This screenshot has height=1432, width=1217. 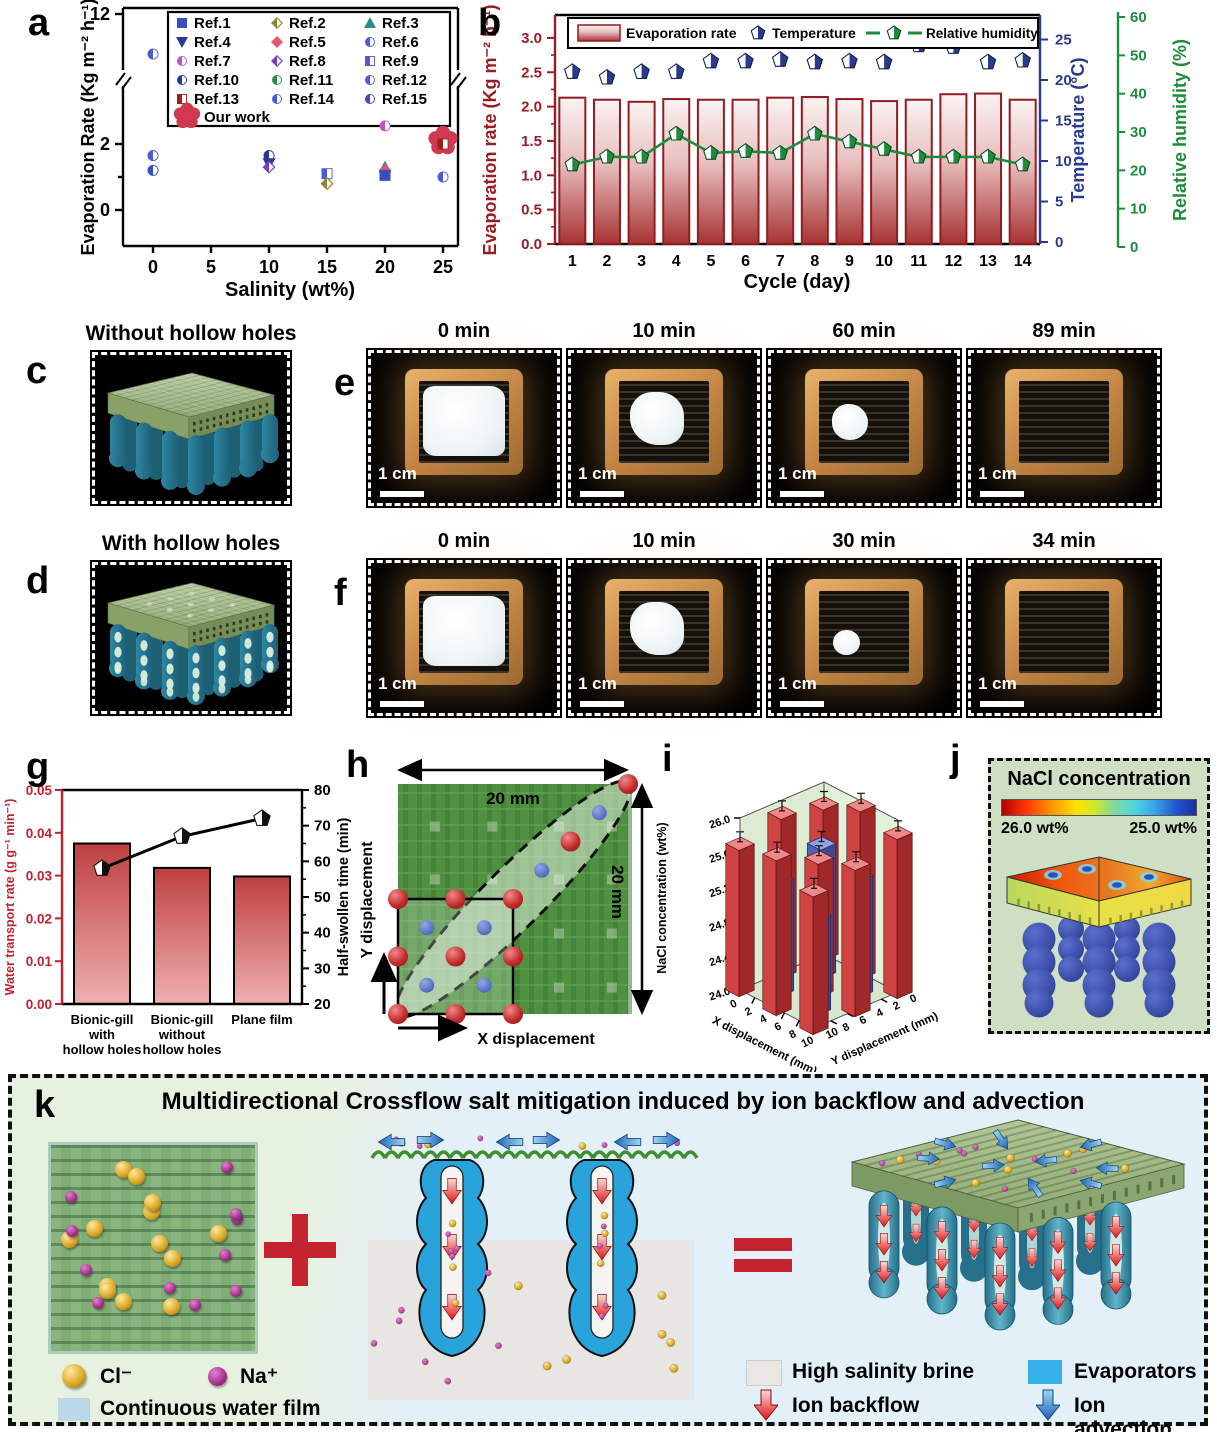 I want to click on chloride-ion-icon, so click(x=74, y=1376).